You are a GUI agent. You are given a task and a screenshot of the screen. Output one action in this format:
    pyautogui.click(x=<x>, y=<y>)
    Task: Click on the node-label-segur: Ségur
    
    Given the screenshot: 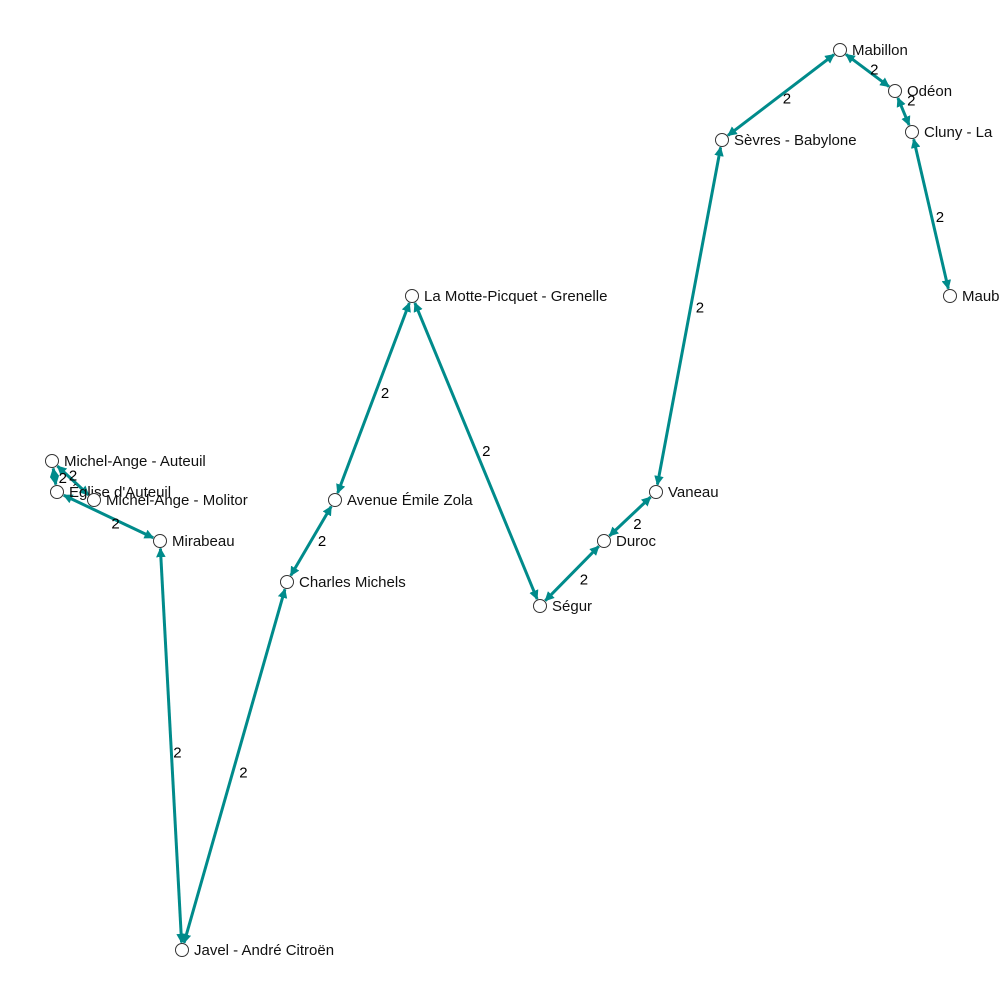 What is the action you would take?
    pyautogui.click(x=572, y=606)
    